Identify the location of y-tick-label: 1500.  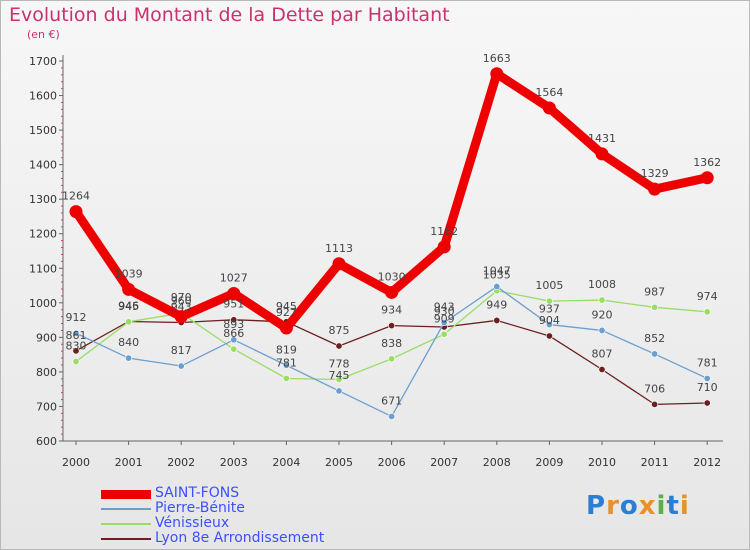
(43, 130).